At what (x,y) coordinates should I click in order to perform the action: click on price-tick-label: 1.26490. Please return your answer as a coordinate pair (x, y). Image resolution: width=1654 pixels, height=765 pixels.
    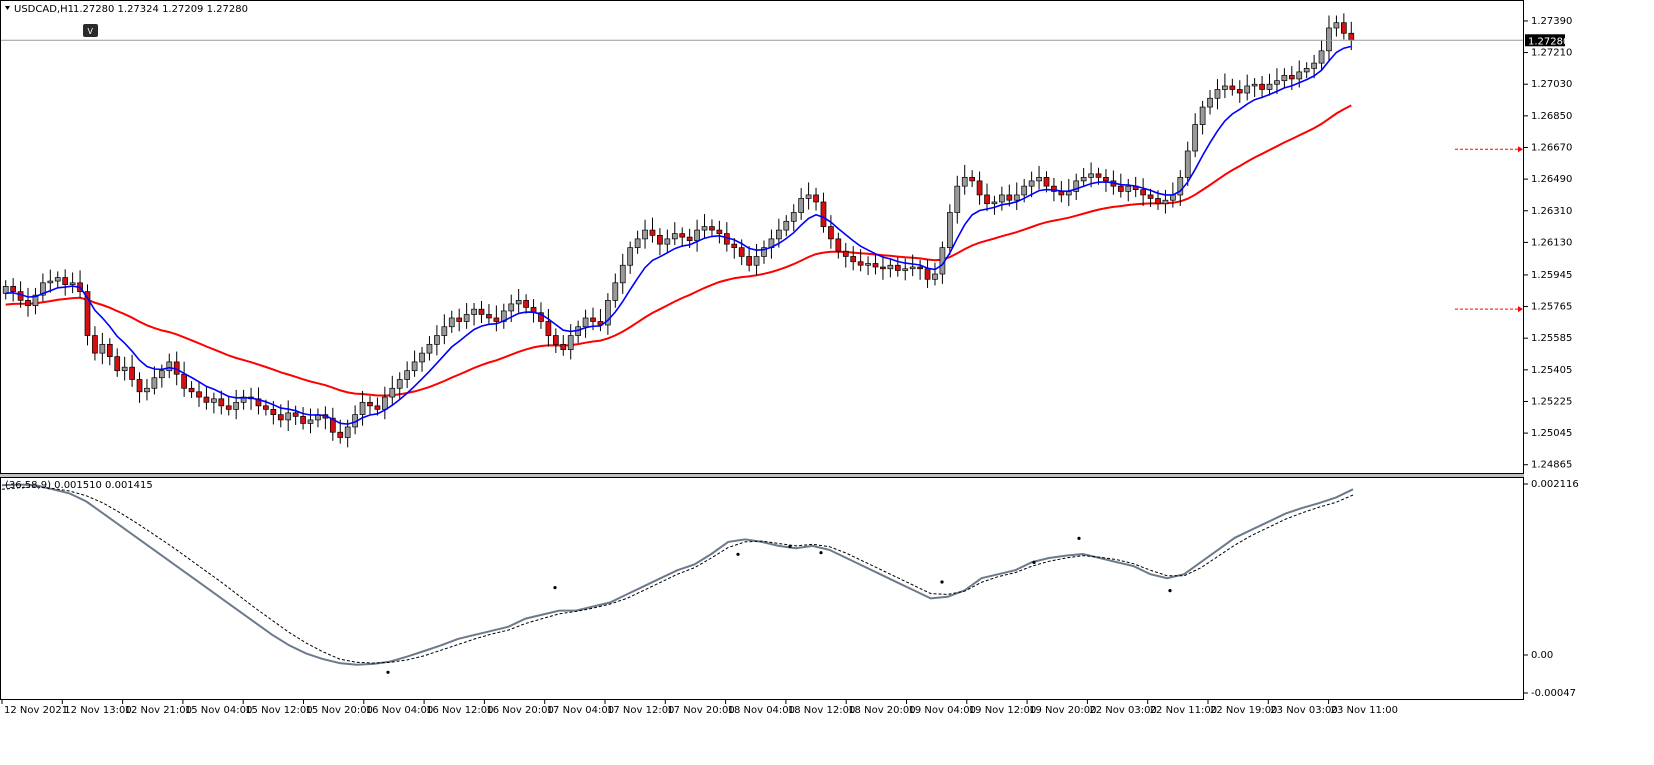
    Looking at the image, I should click on (1551, 179).